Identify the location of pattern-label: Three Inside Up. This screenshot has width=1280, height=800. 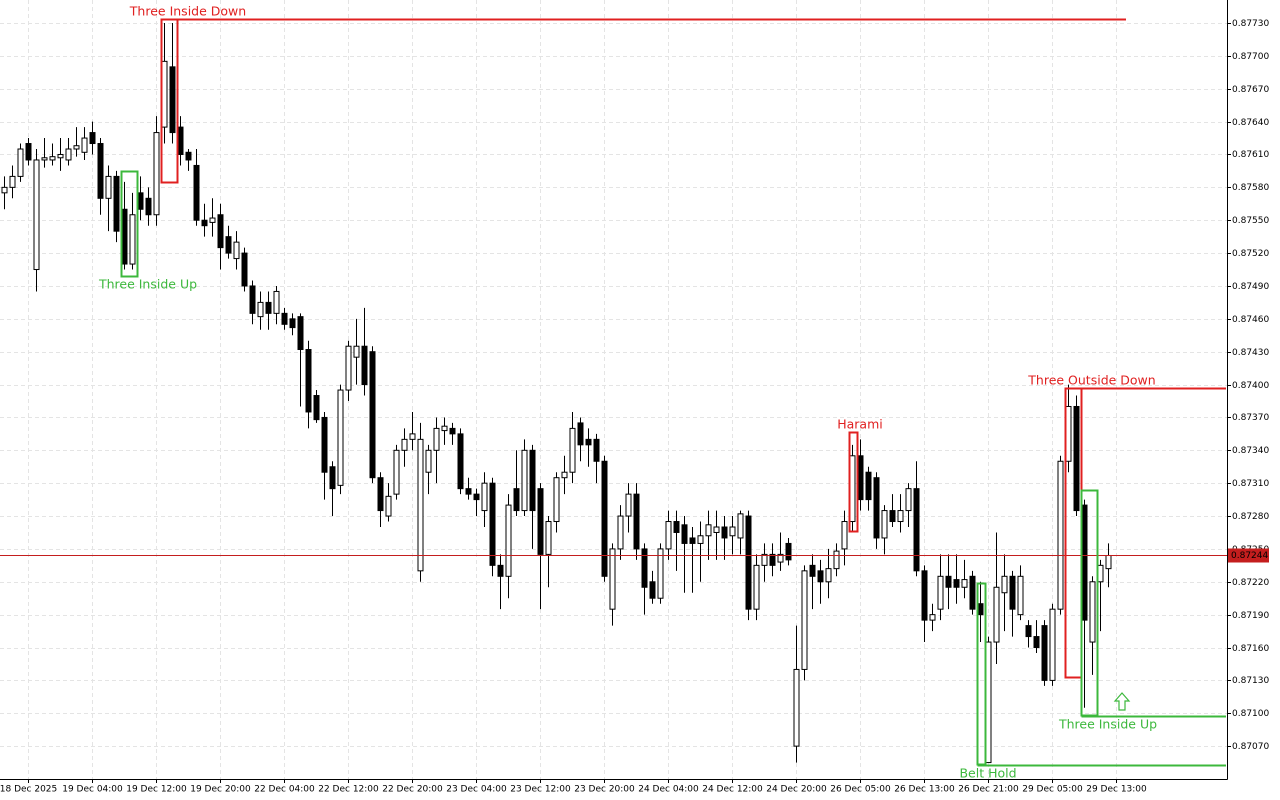
(147, 284).